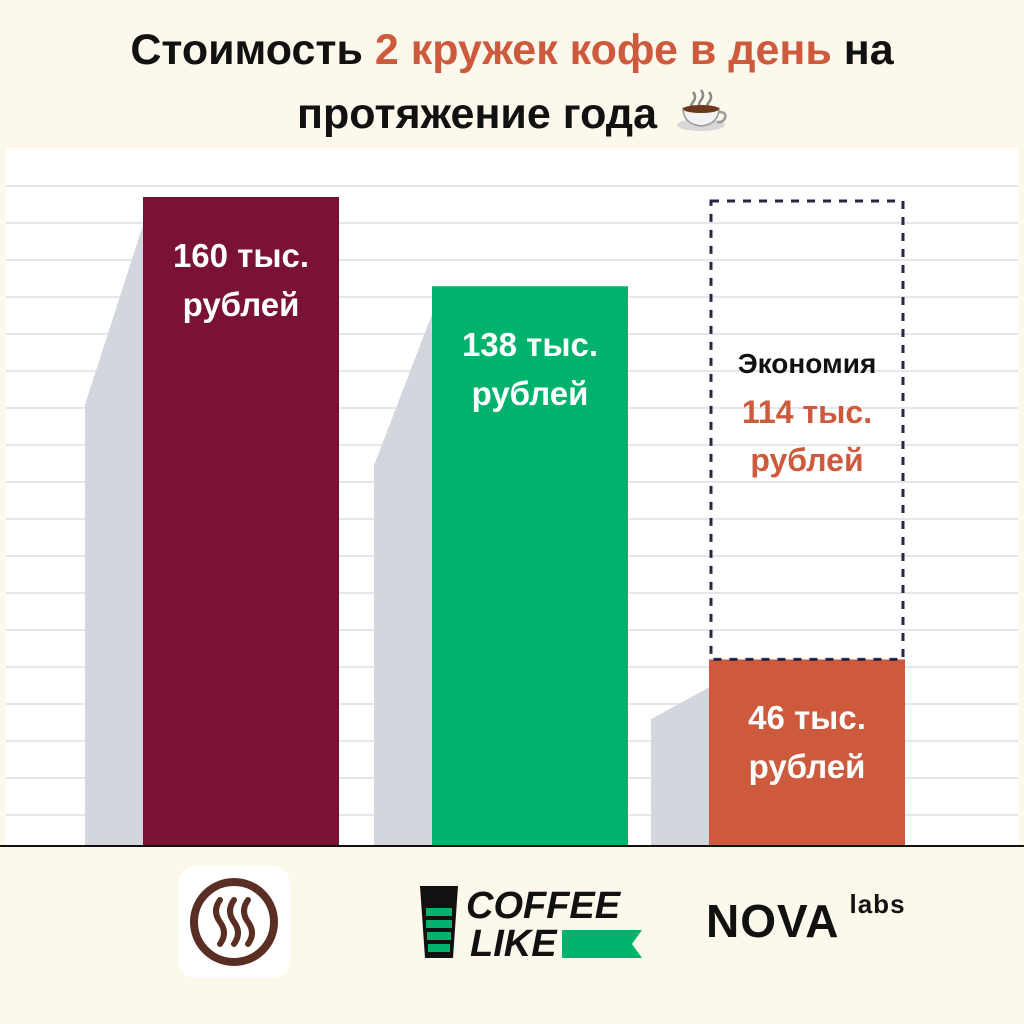 The image size is (1024, 1024). What do you see at coordinates (807, 363) in the screenshot?
I see `savings-word: Экономия` at bounding box center [807, 363].